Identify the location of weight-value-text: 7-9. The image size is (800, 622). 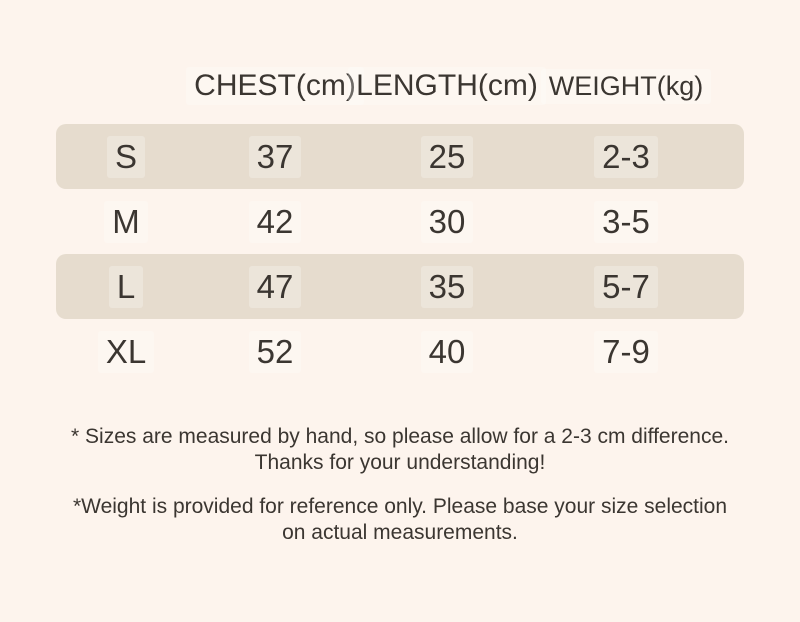
(626, 351).